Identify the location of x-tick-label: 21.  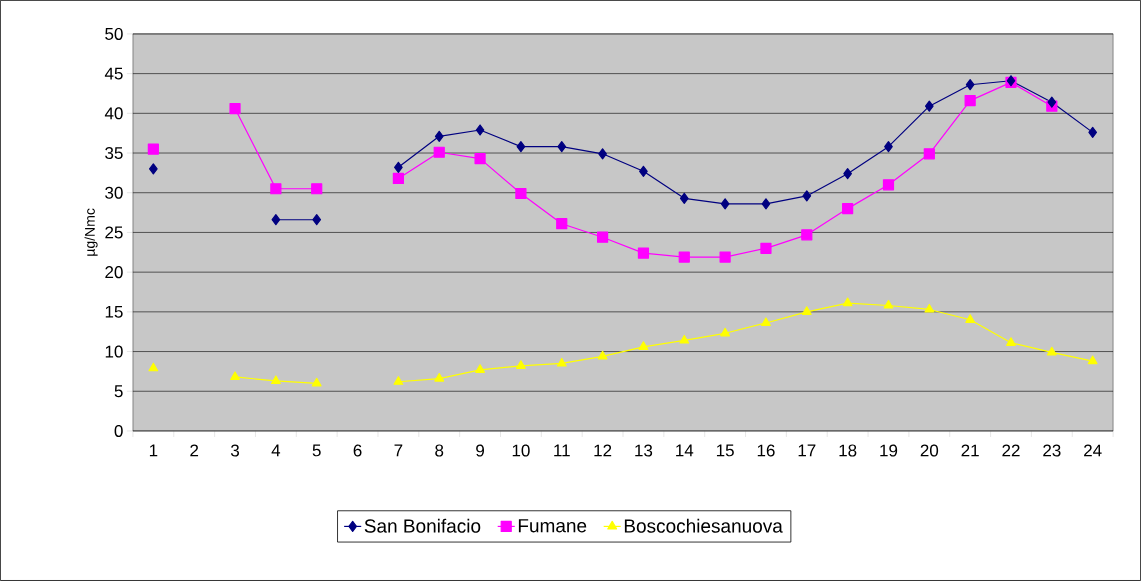
(970, 450).